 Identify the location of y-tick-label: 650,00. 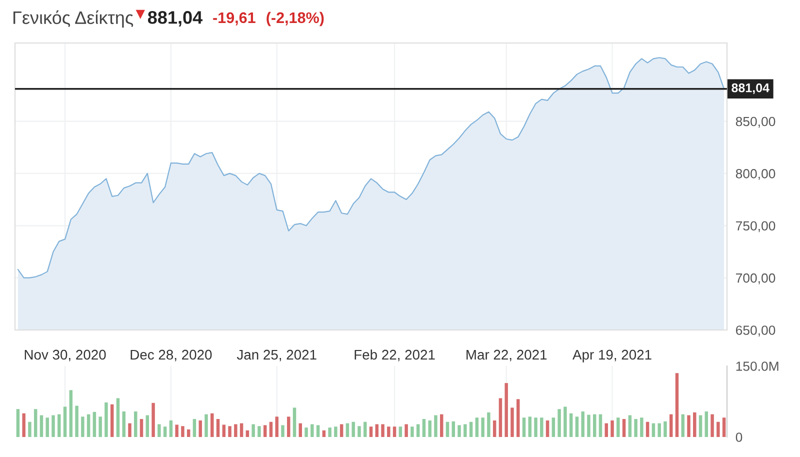
(756, 331).